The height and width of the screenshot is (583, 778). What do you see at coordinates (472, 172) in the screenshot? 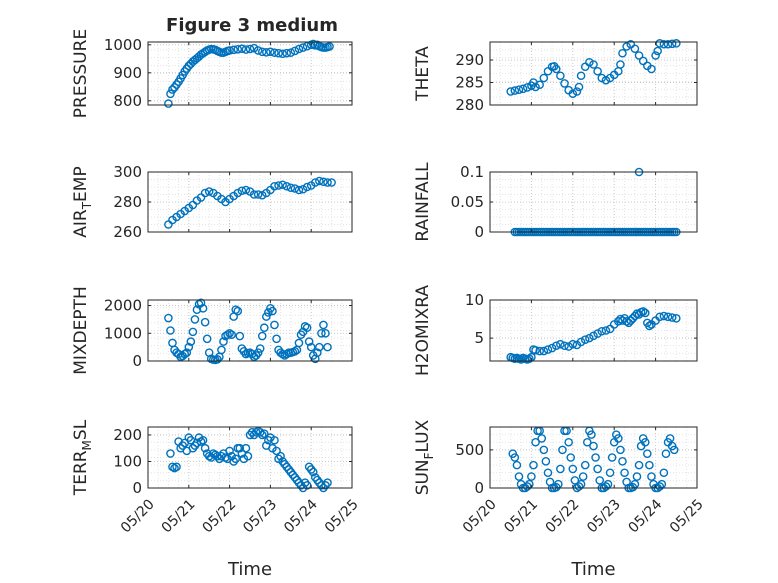
I see `y-tick-label: 0.1` at bounding box center [472, 172].